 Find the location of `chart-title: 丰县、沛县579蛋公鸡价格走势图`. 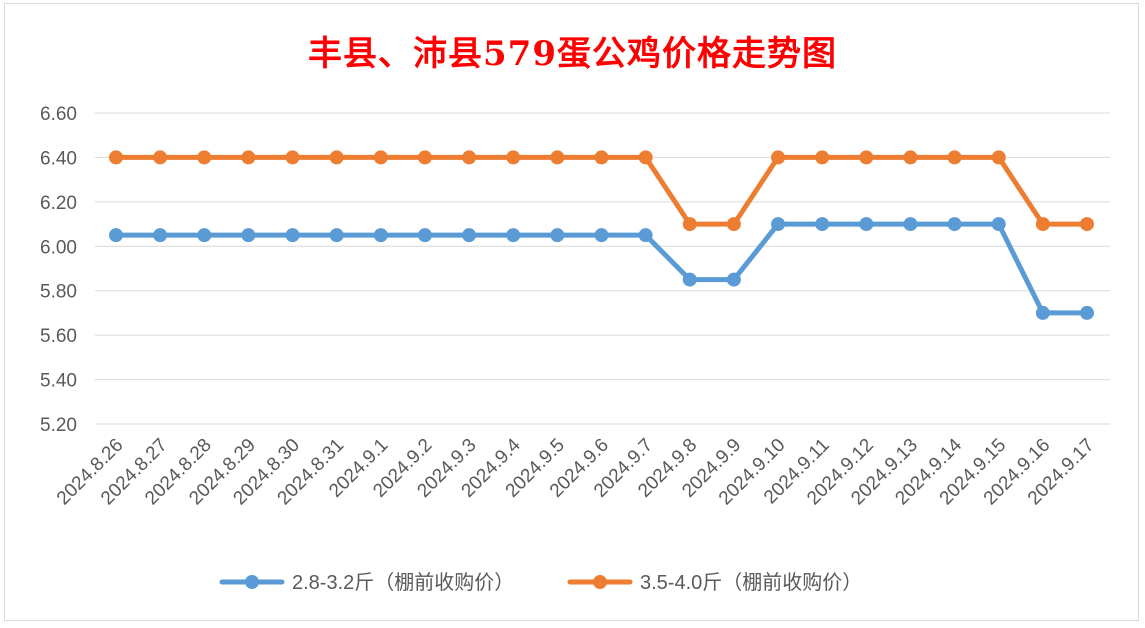

chart-title: 丰县、沛县579蛋公鸡价格走势图 is located at coordinates (572, 54).